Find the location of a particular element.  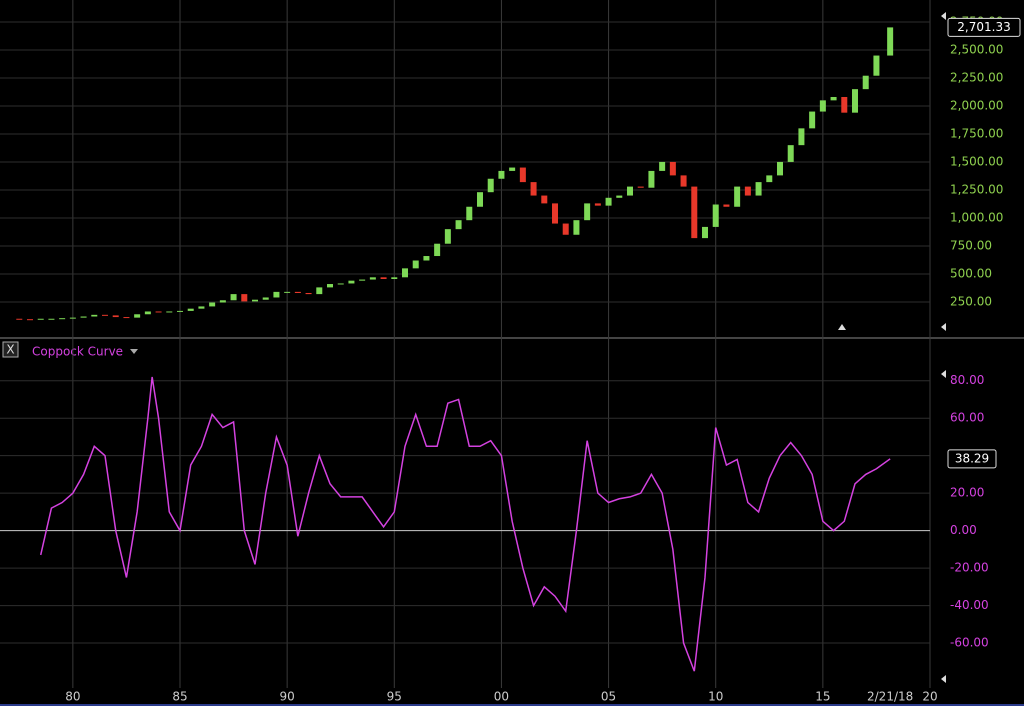

date-label: 2/21/18 is located at coordinates (890, 697).